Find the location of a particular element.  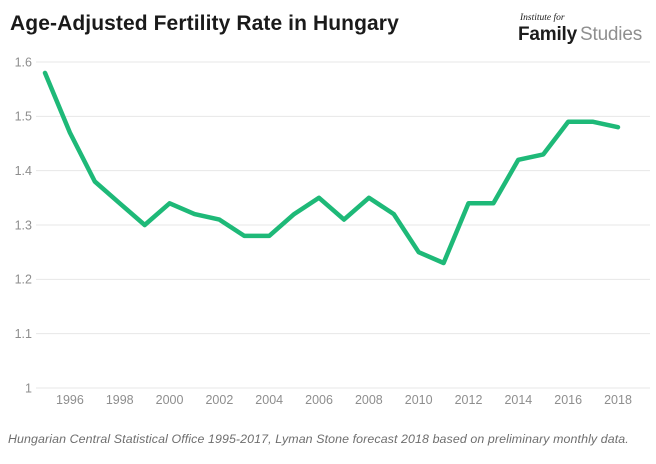

y-tick-label: 1.3 is located at coordinates (23, 225).